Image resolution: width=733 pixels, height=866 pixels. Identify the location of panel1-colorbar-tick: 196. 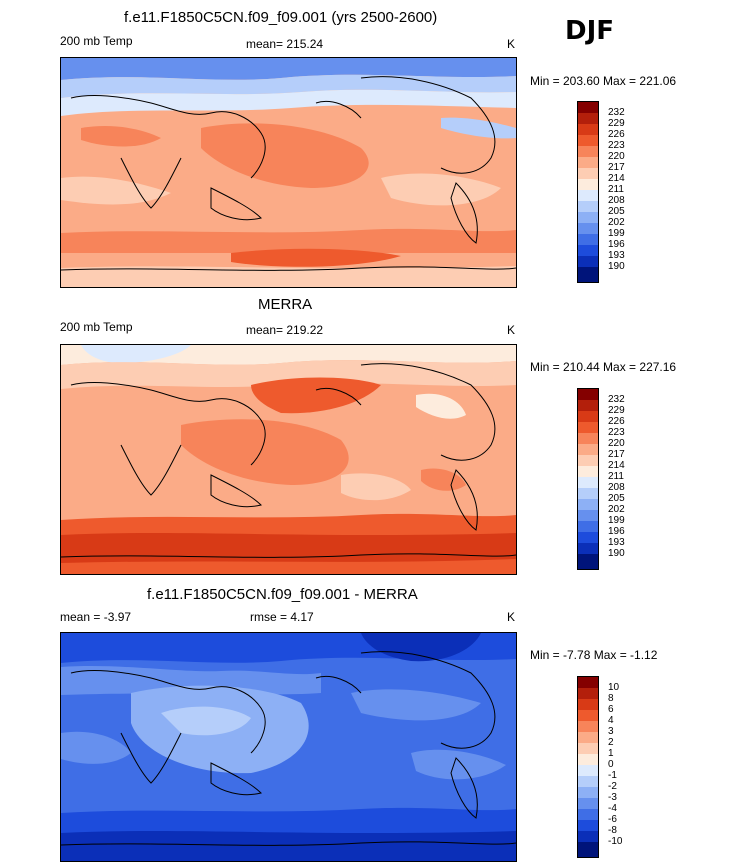
(616, 244).